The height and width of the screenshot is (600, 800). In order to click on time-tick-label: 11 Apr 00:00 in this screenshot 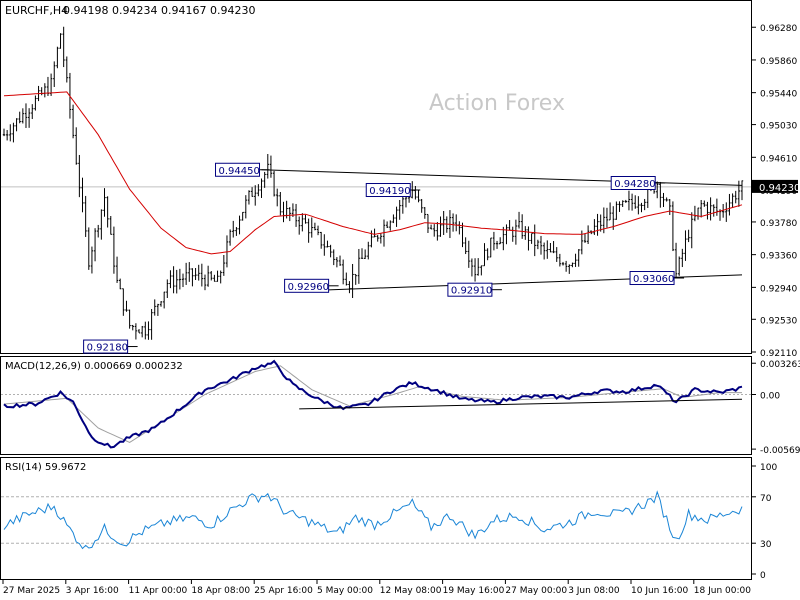, I will do `click(158, 591)`.